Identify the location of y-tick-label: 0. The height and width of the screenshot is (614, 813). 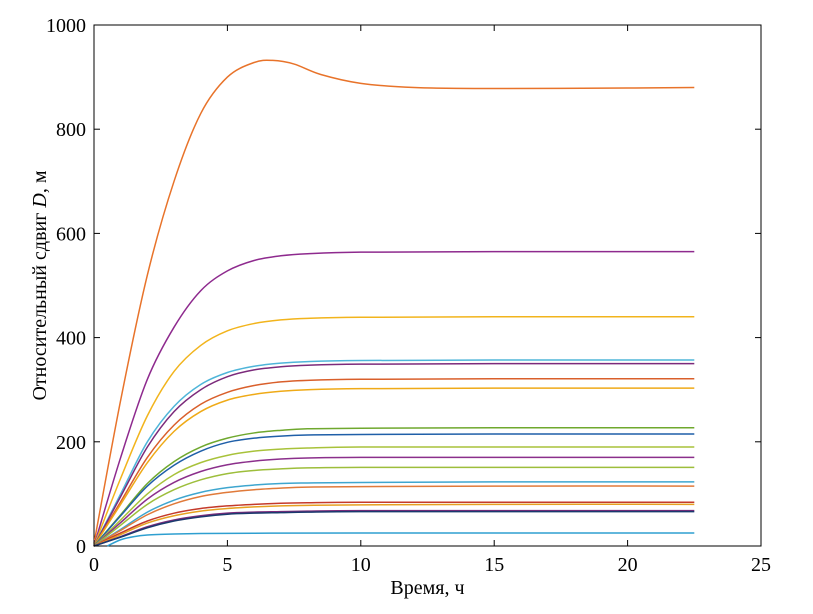
(81, 547).